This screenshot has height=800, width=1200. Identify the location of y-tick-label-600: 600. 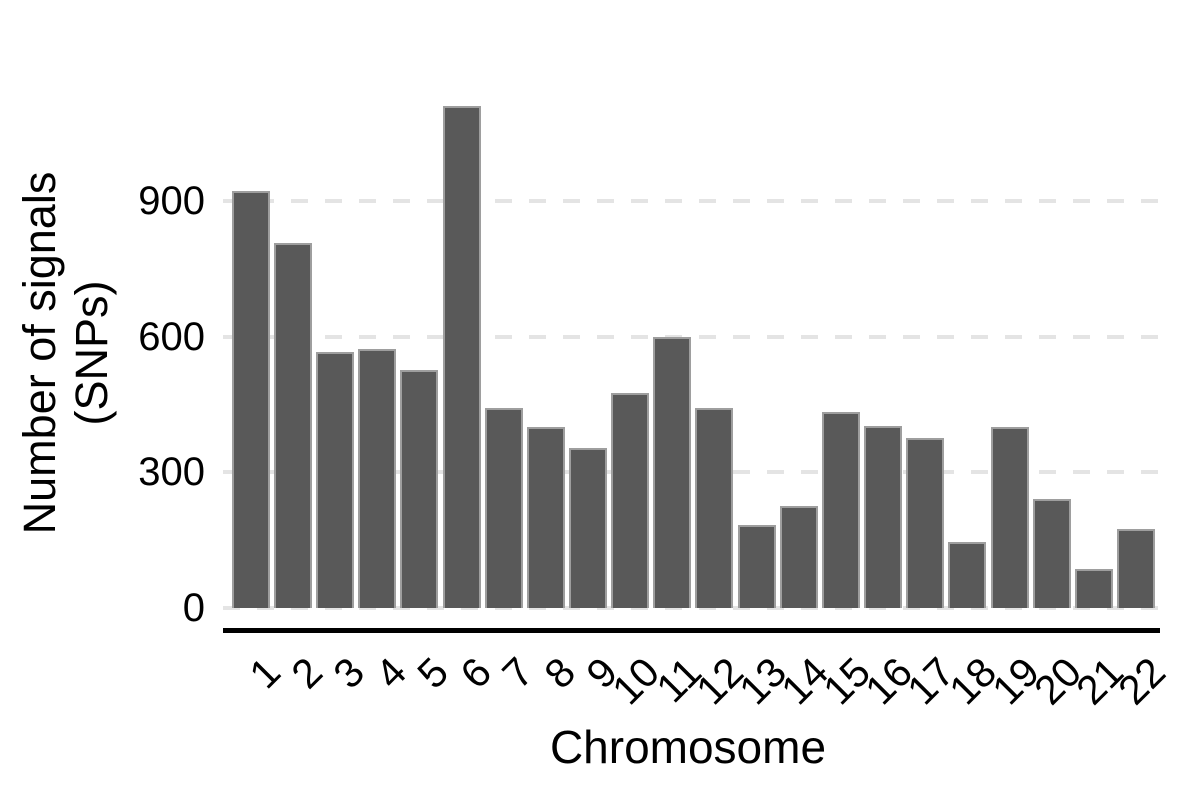
(171, 336).